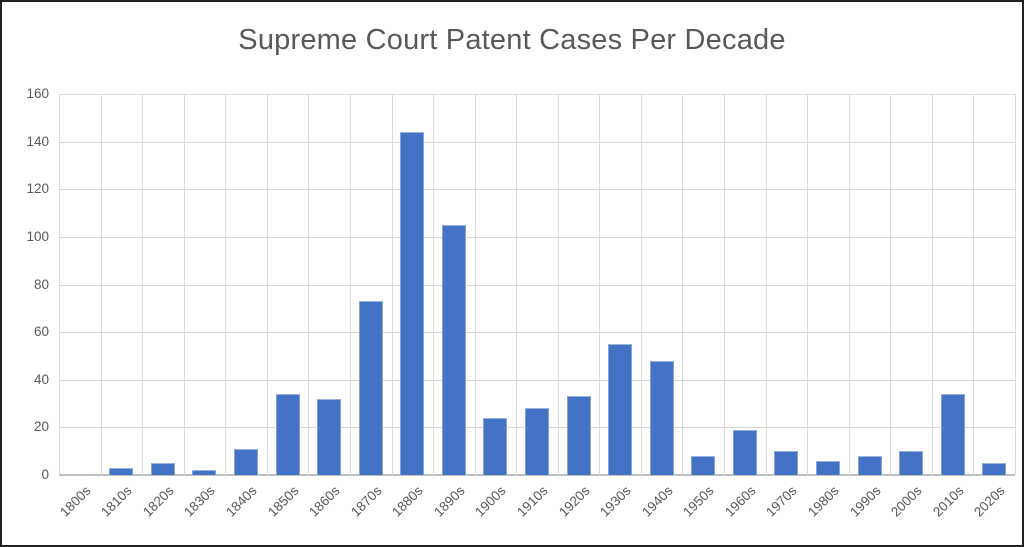 Image resolution: width=1024 pixels, height=547 pixels. I want to click on chart-title: Supreme Court Patent Cases Per Decade, so click(512, 40).